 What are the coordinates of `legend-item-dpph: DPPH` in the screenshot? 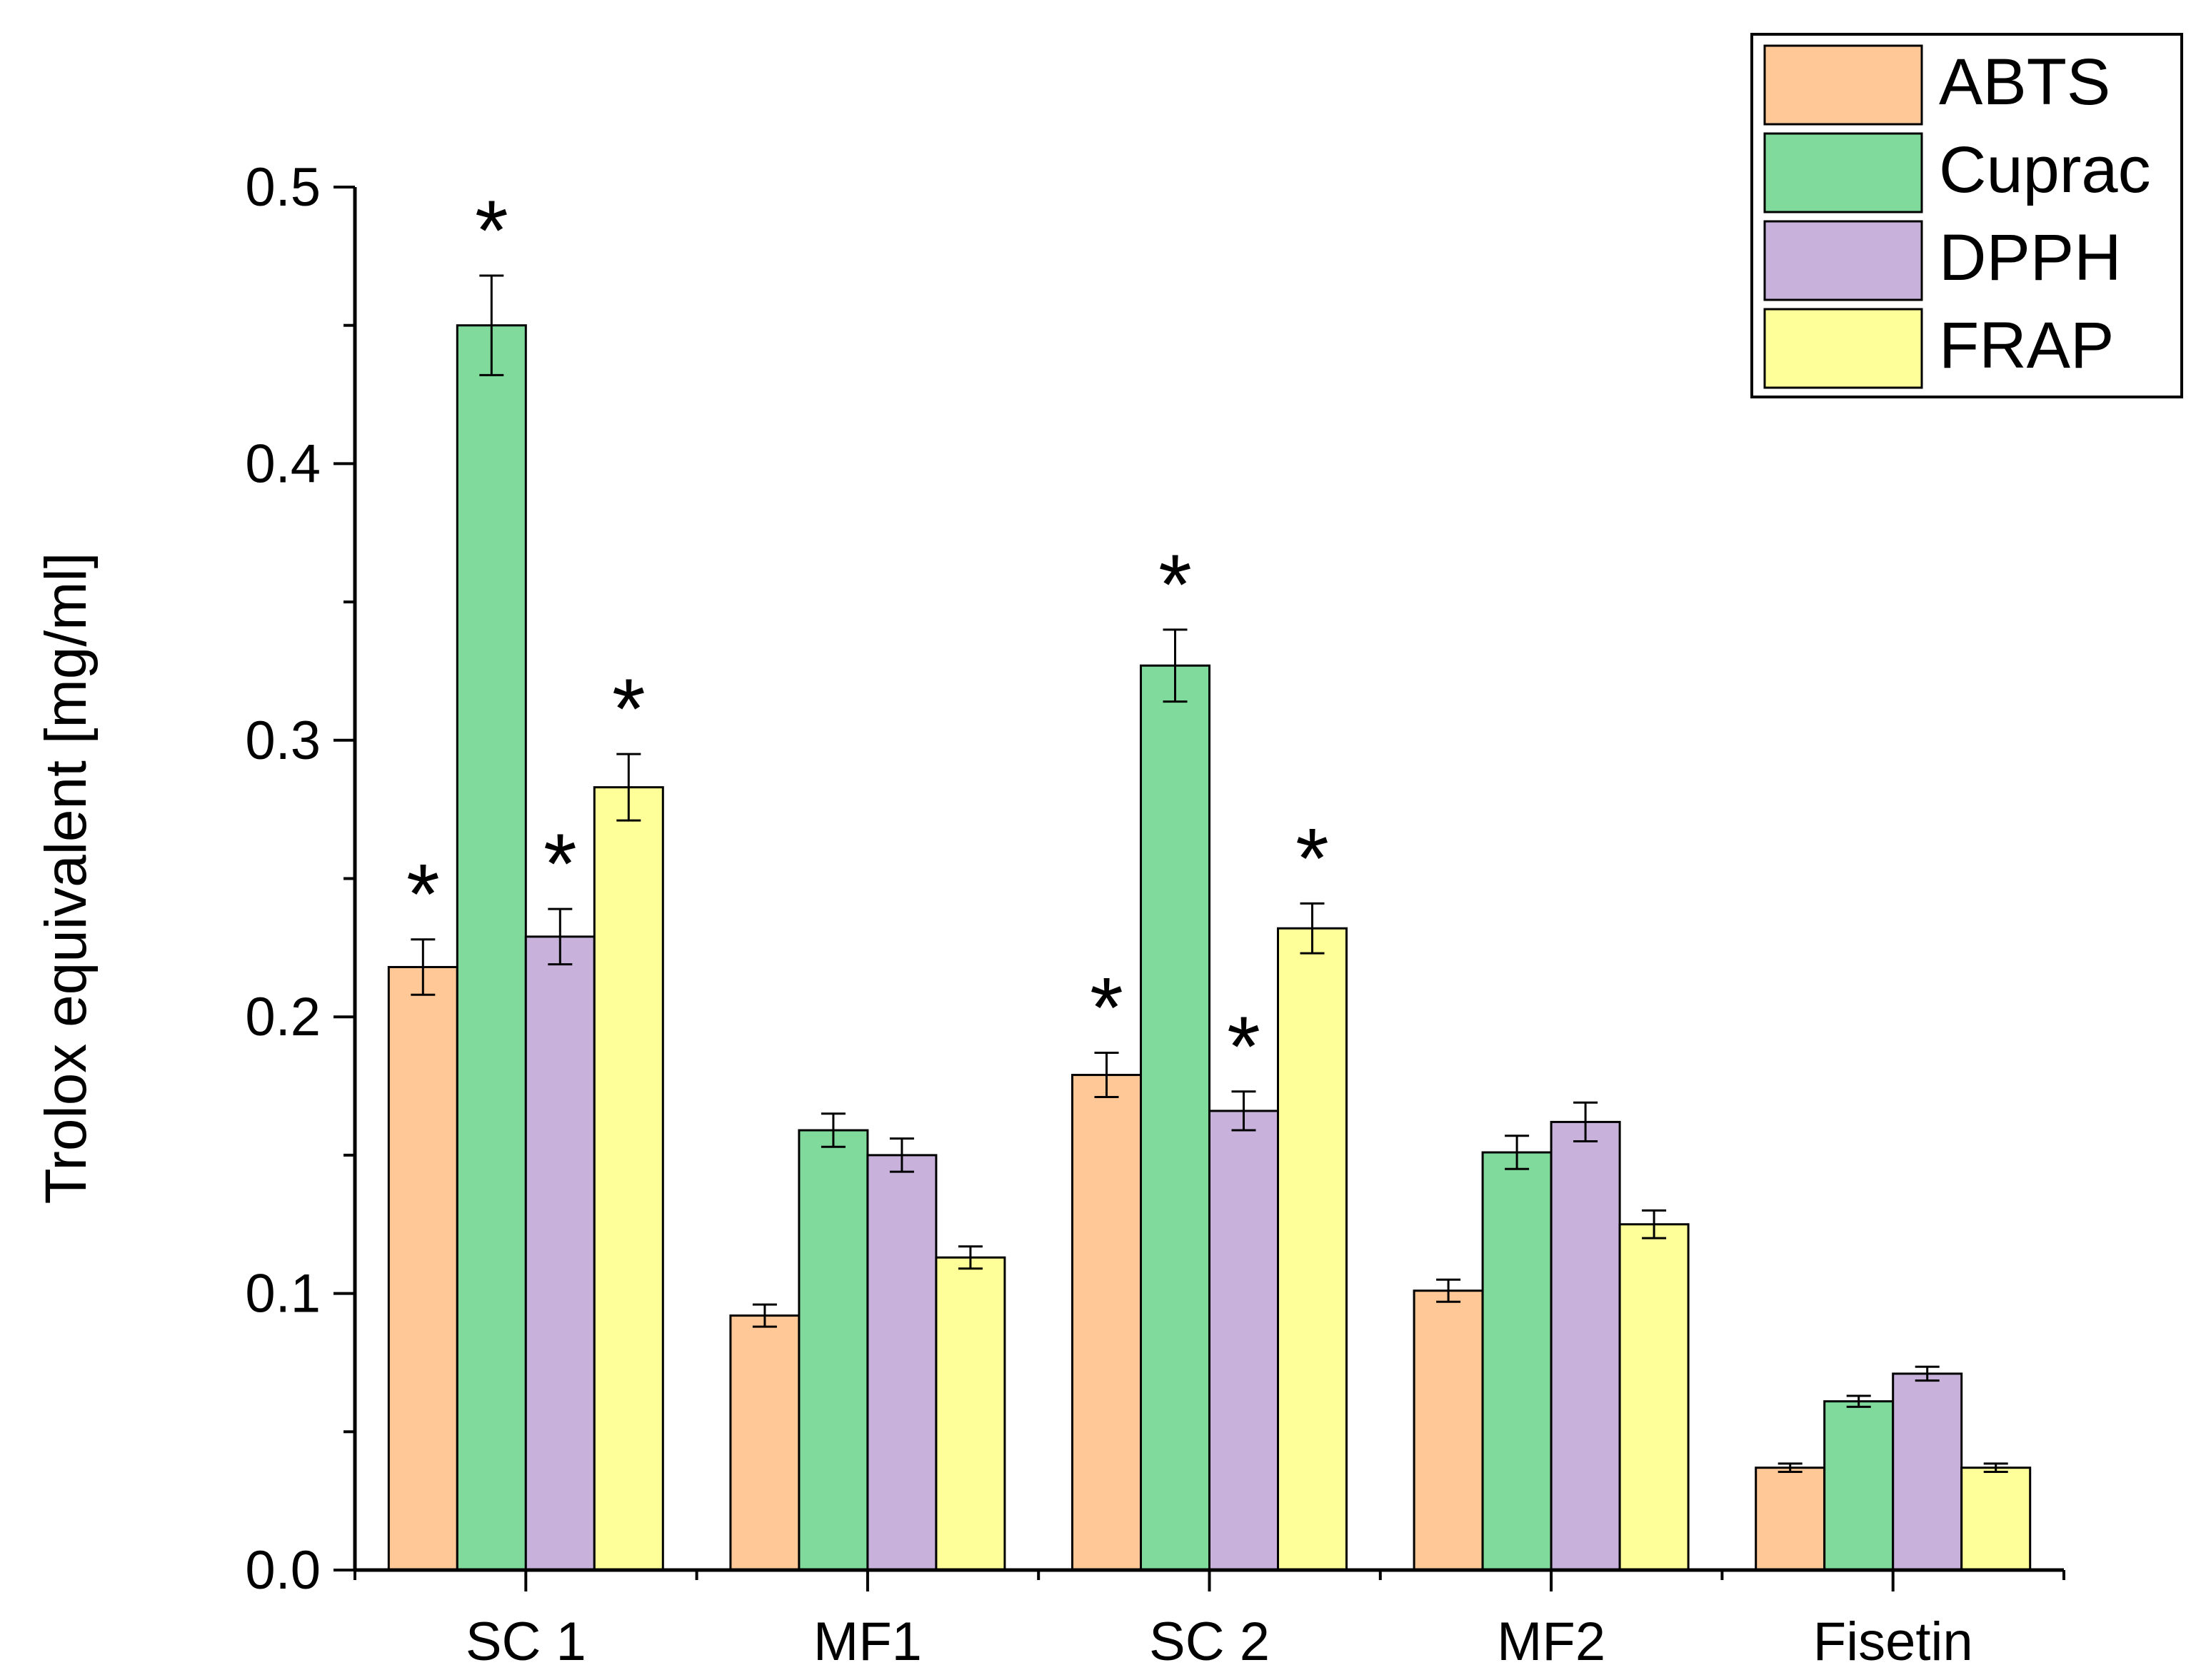 It's located at (1942, 260).